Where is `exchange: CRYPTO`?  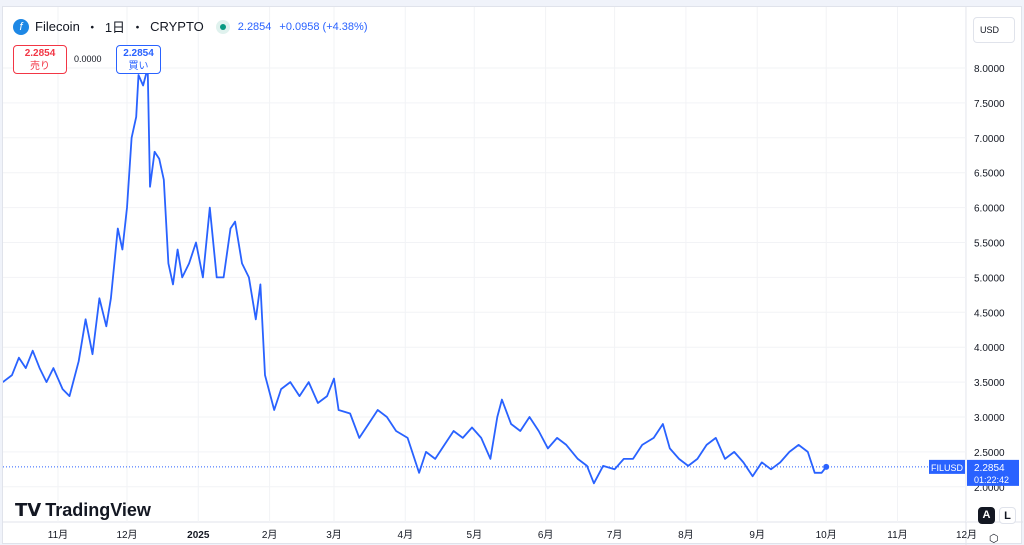 exchange: CRYPTO is located at coordinates (177, 26).